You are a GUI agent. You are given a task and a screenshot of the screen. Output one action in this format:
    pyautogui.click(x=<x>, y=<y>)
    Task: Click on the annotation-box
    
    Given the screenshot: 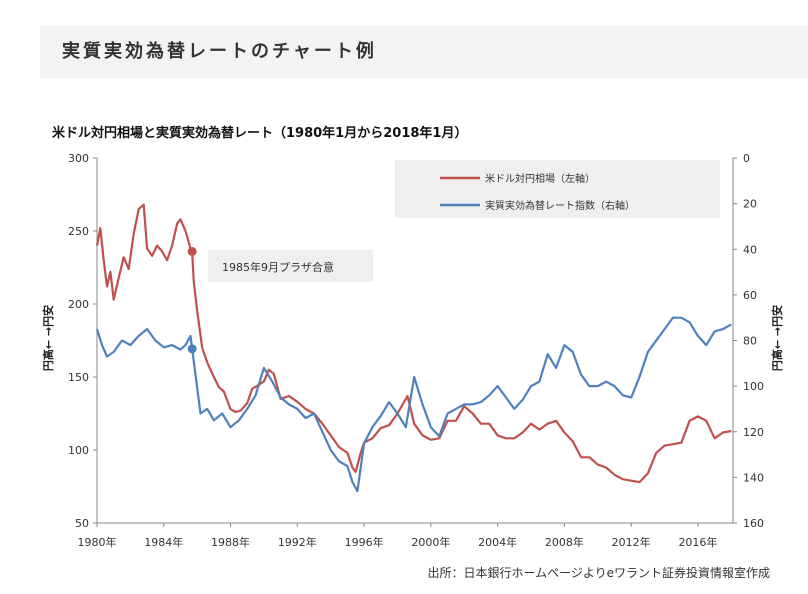 What is the action you would take?
    pyautogui.click(x=290, y=266)
    